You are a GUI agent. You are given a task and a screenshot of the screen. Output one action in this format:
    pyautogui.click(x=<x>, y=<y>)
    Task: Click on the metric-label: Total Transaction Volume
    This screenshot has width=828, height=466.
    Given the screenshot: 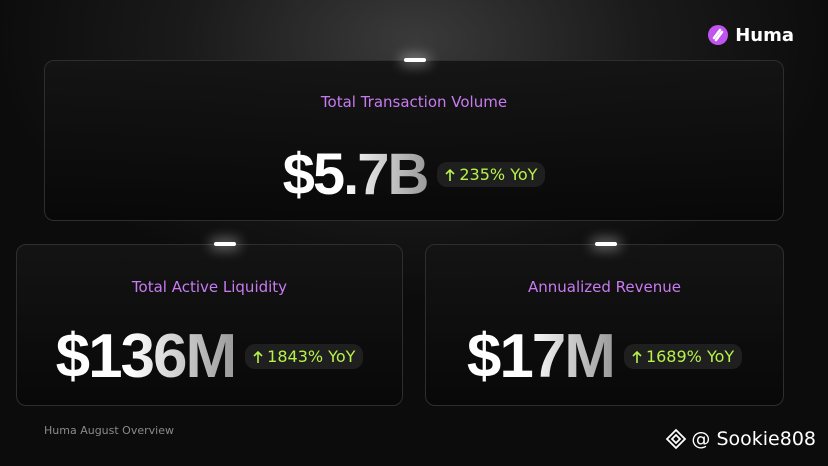 What is the action you would take?
    pyautogui.click(x=414, y=102)
    